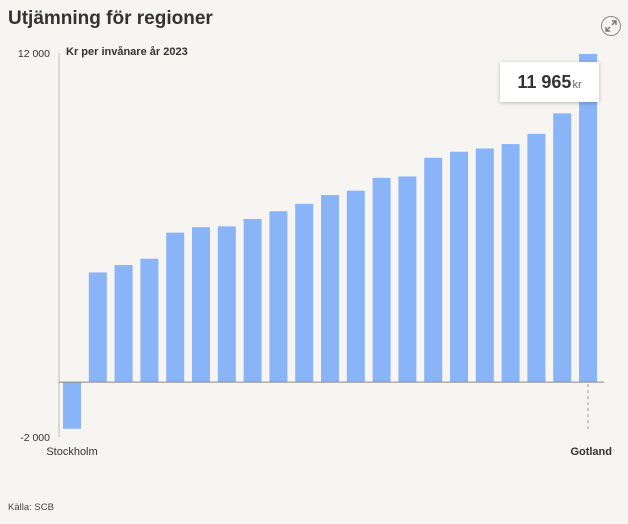 This screenshot has height=524, width=628. I want to click on x-label-first: Stockholm, so click(71, 452).